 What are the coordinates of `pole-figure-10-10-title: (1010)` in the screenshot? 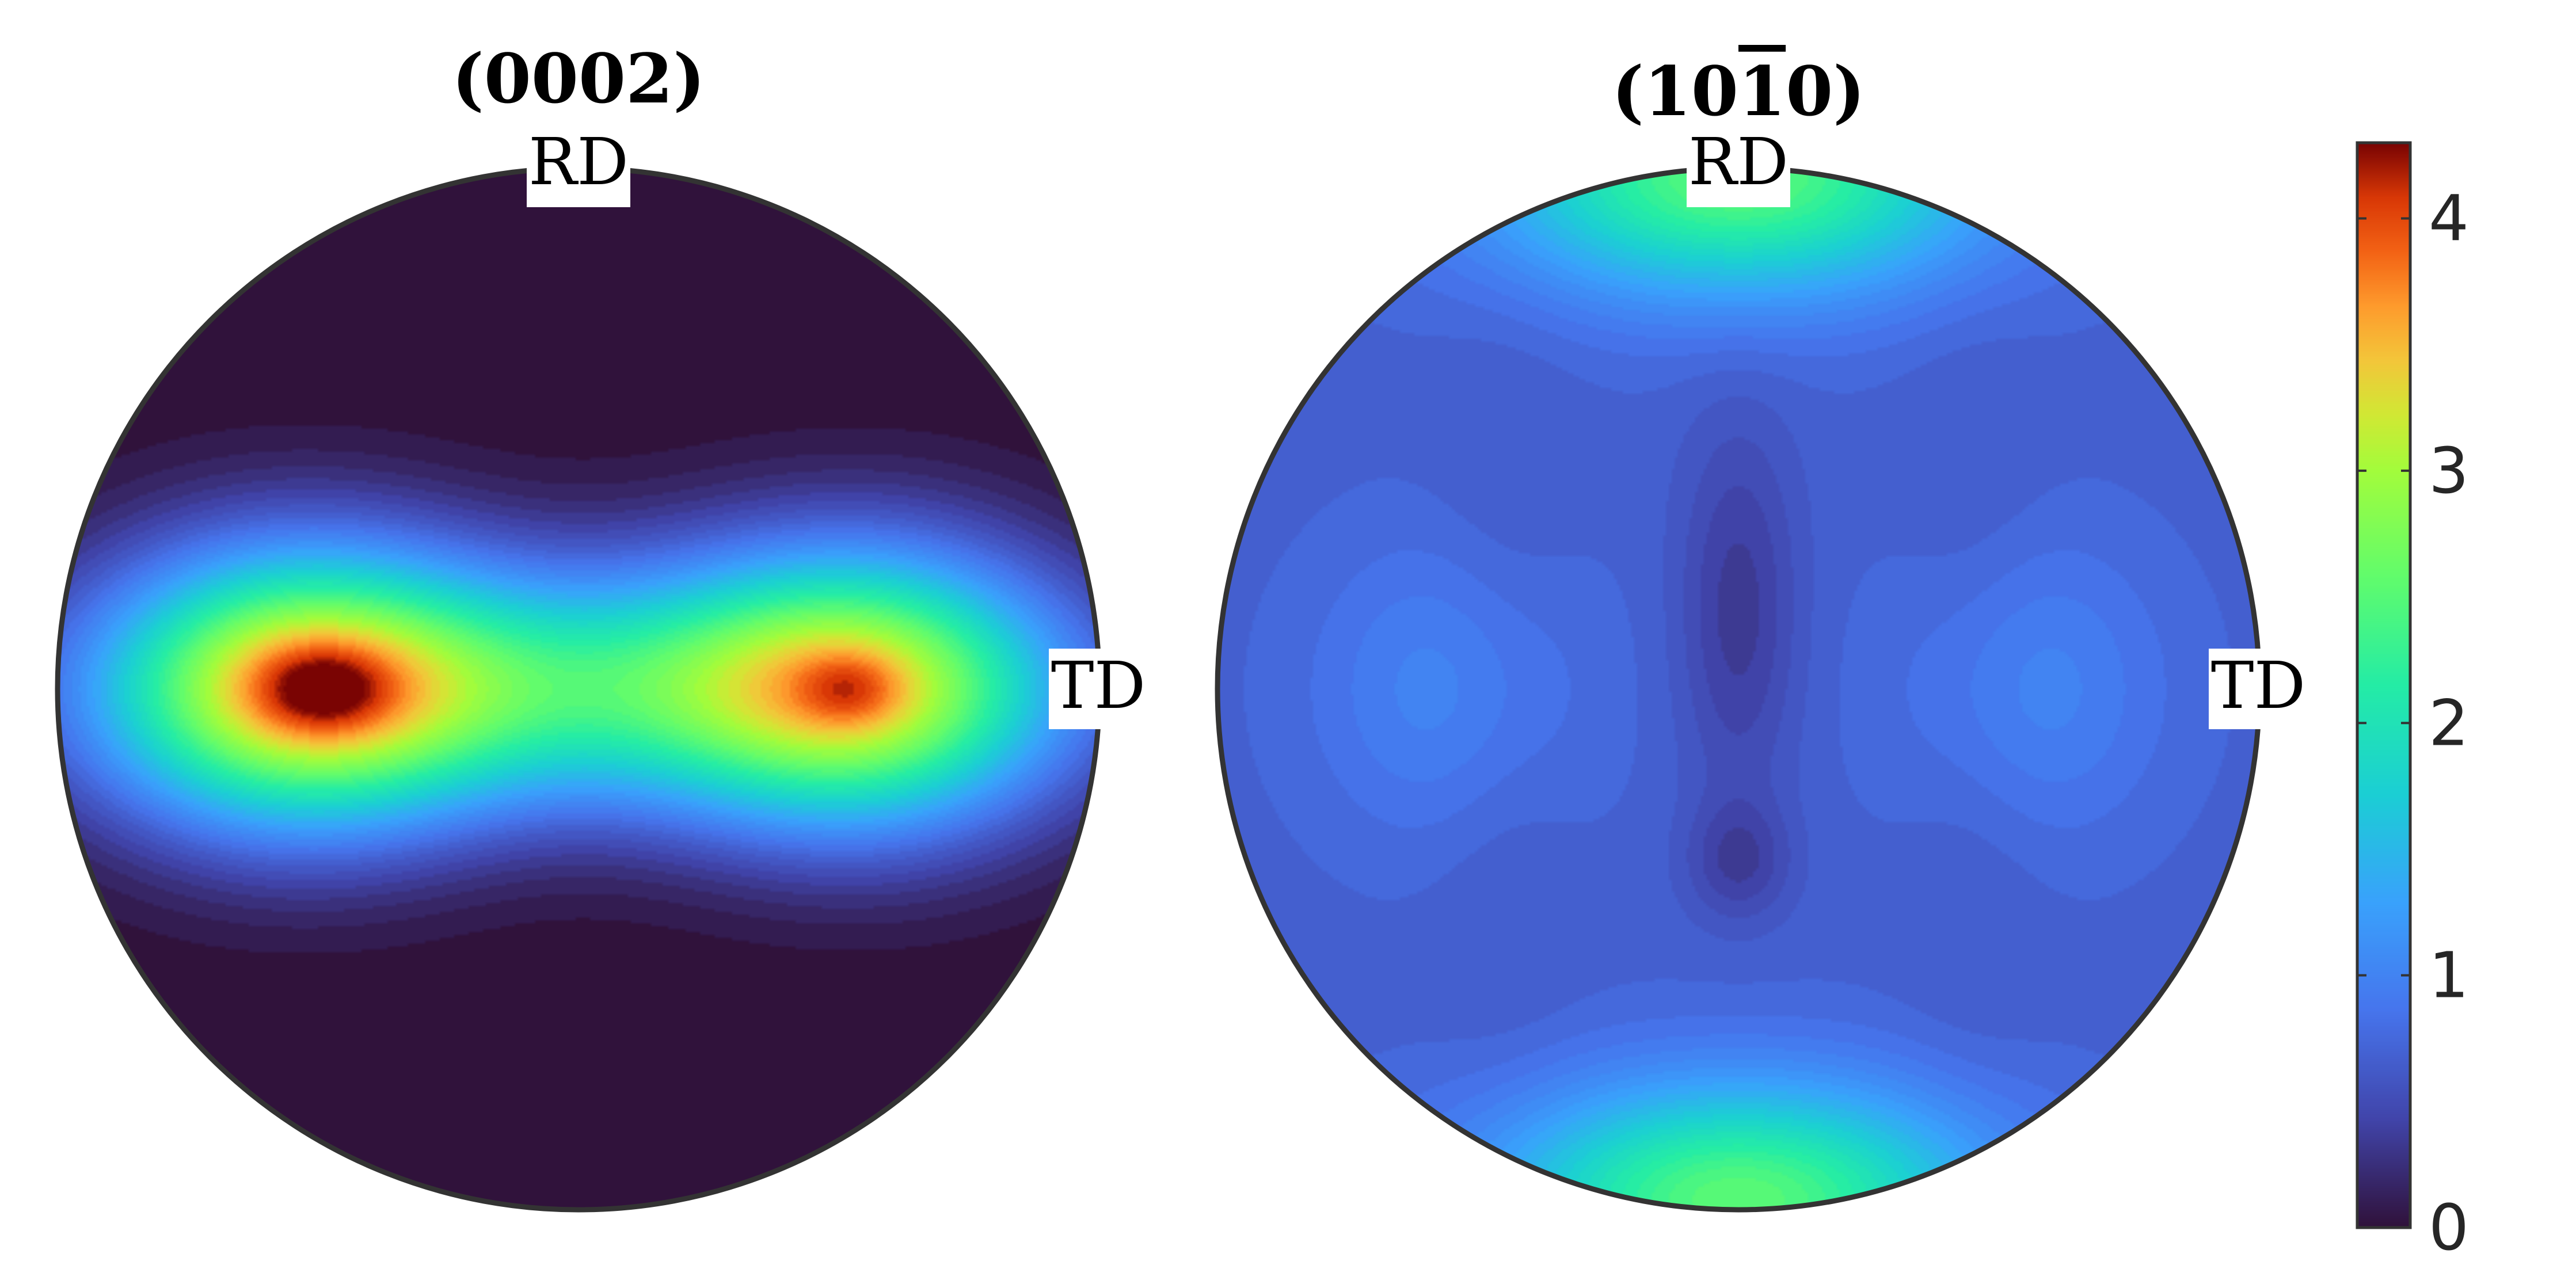 It's located at (1739, 91).